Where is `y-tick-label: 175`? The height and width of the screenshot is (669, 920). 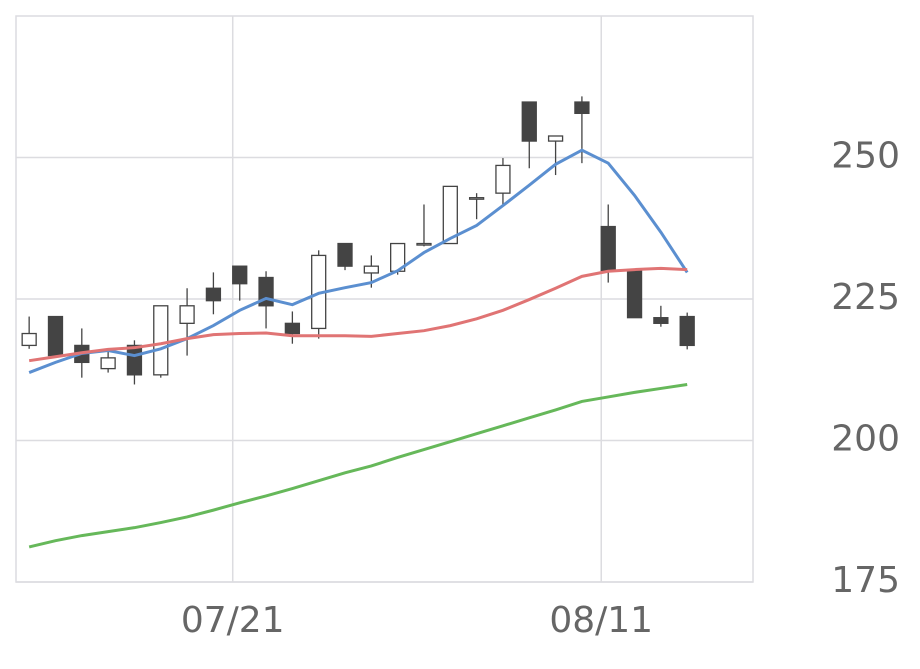 y-tick-label: 175 is located at coordinates (865, 580).